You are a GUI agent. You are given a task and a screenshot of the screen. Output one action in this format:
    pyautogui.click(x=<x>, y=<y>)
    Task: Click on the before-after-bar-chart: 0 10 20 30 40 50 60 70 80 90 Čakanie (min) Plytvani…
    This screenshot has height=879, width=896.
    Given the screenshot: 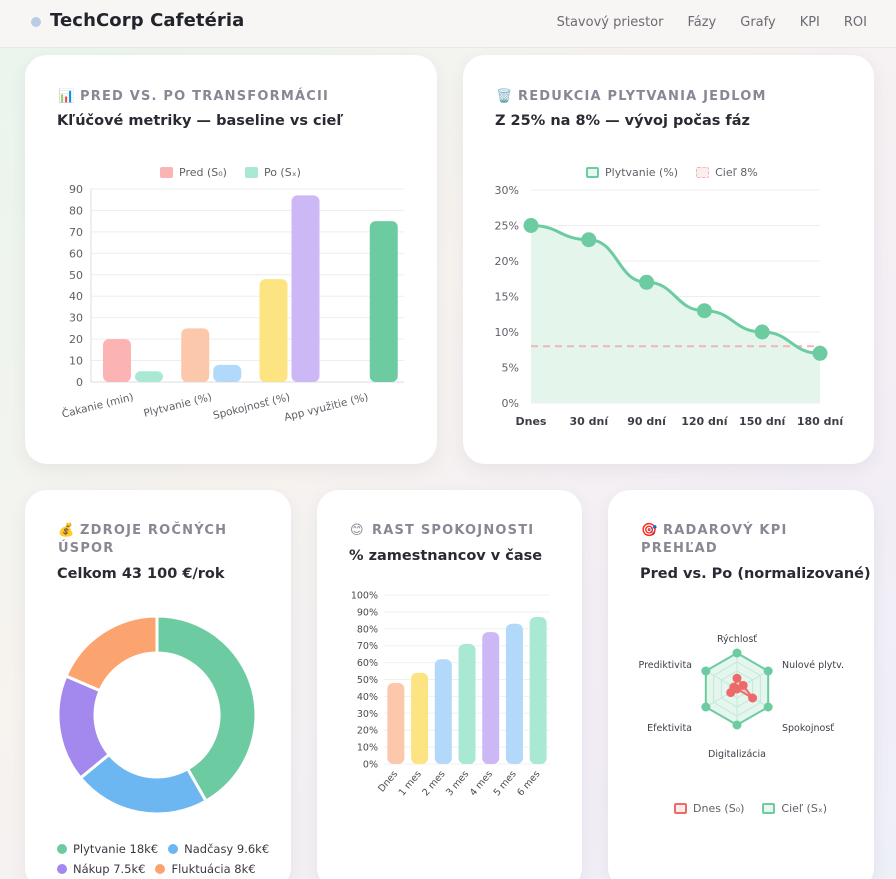 What is the action you would take?
    pyautogui.click(x=232, y=303)
    